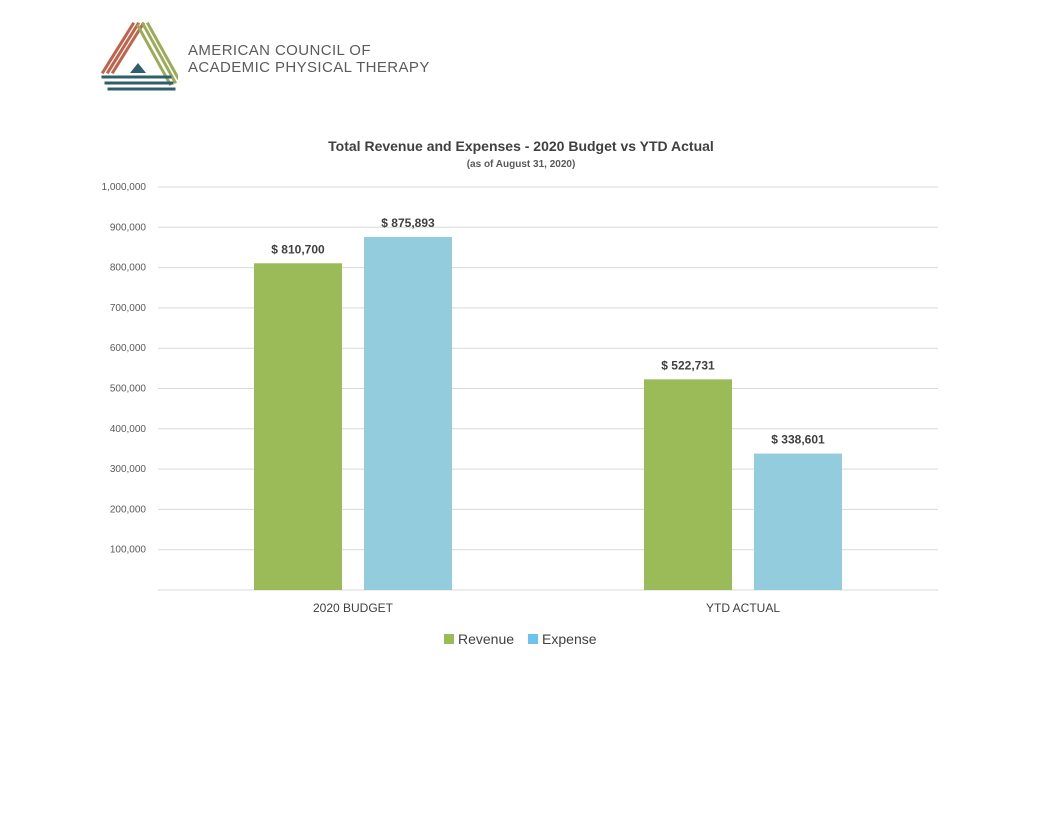 The width and height of the screenshot is (1056, 816). Describe the element at coordinates (353, 608) in the screenshot. I see `x-category-label: 2020 BUDGET` at that location.